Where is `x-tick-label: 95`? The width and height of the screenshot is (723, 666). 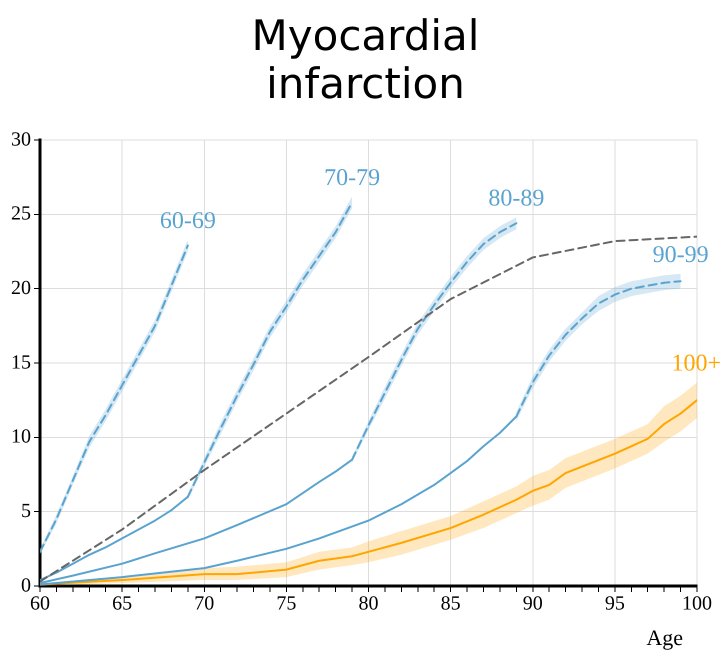 x-tick-label: 95 is located at coordinates (614, 603).